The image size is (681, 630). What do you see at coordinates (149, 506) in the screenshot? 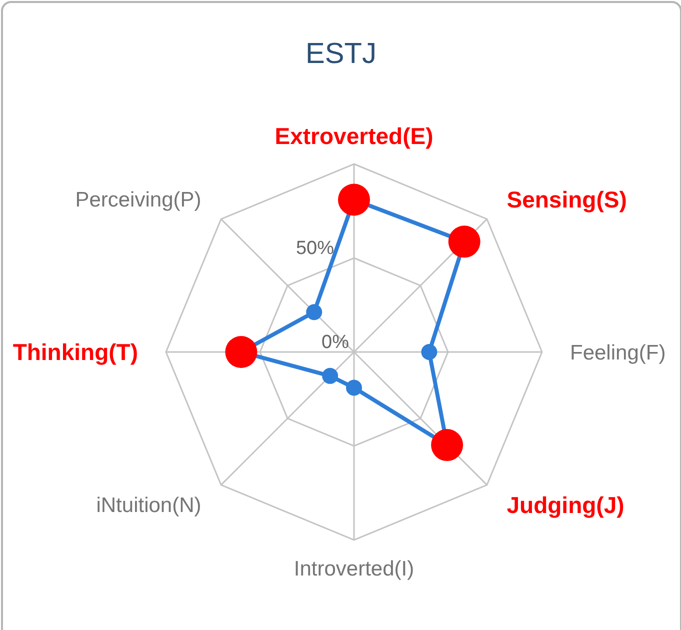
I see `spoke-label: iNtuition(N)` at bounding box center [149, 506].